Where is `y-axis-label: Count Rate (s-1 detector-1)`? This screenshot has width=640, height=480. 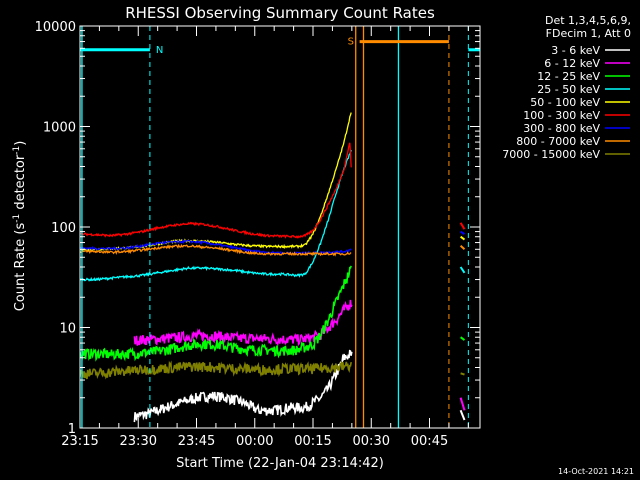
y-axis-label: Count Rate (s-1 detector-1) is located at coordinates (20, 226).